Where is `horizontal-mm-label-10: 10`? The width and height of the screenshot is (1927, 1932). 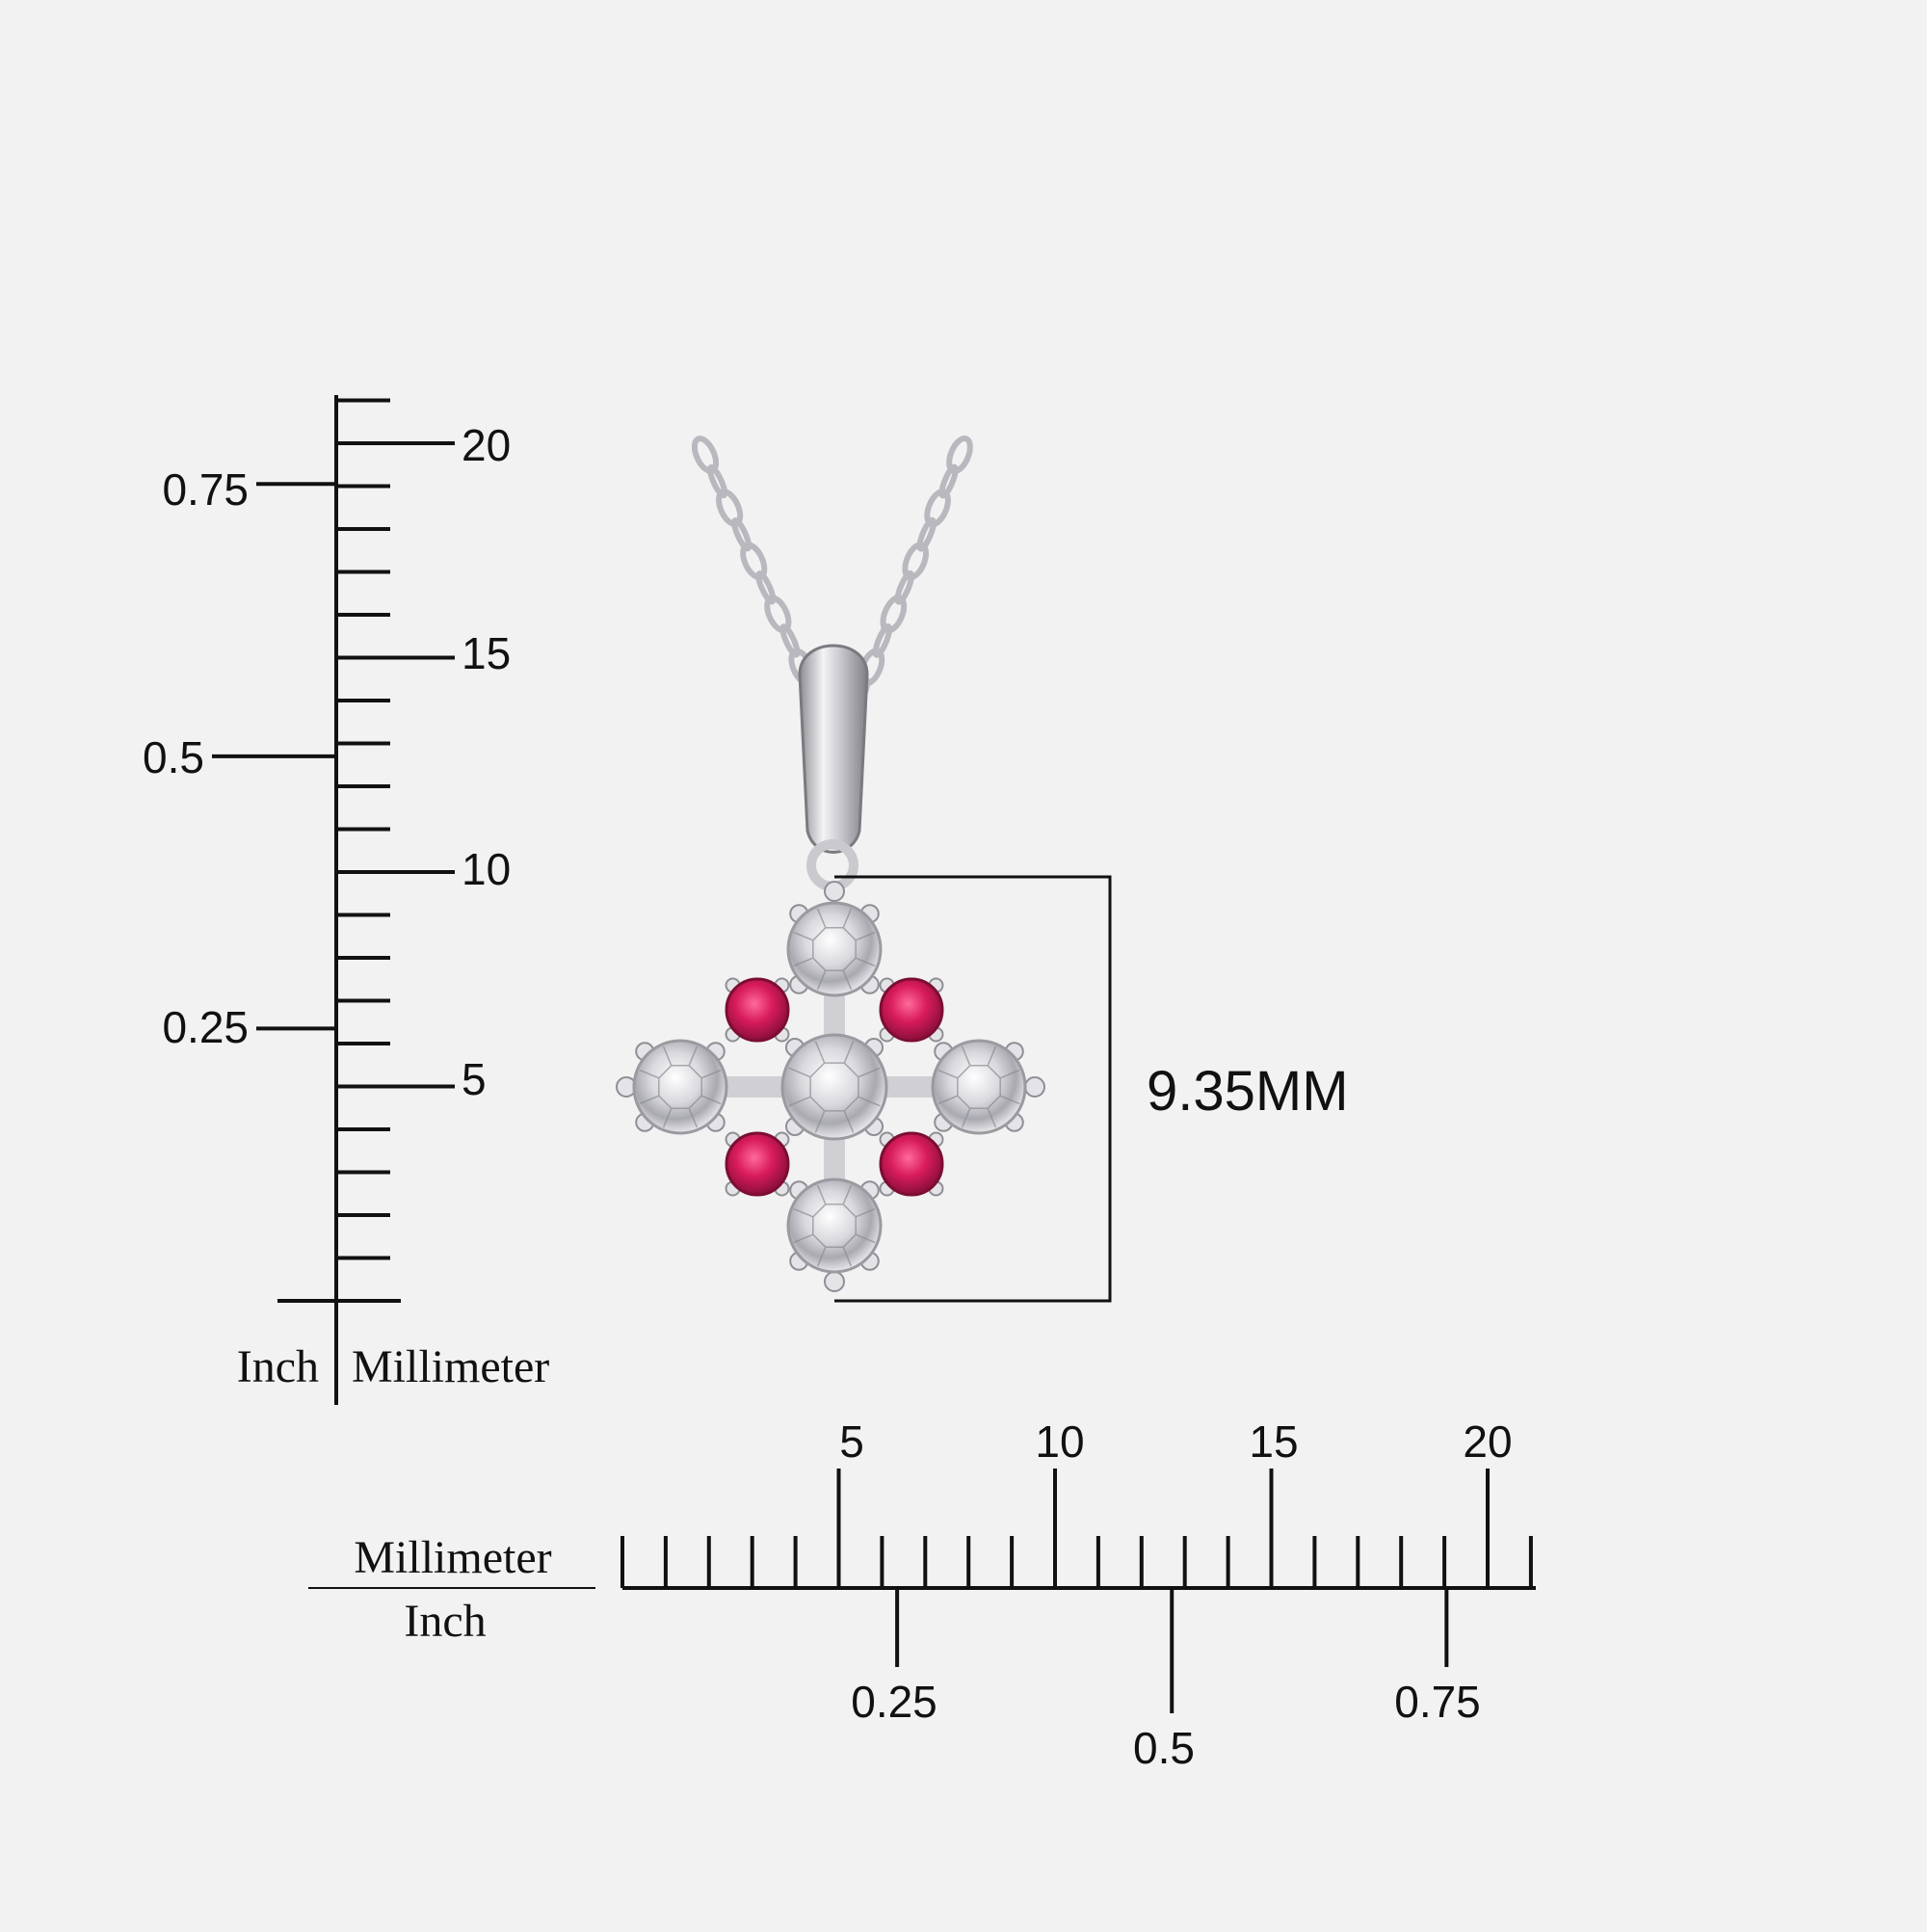
horizontal-mm-label-10: 10 is located at coordinates (1059, 1441).